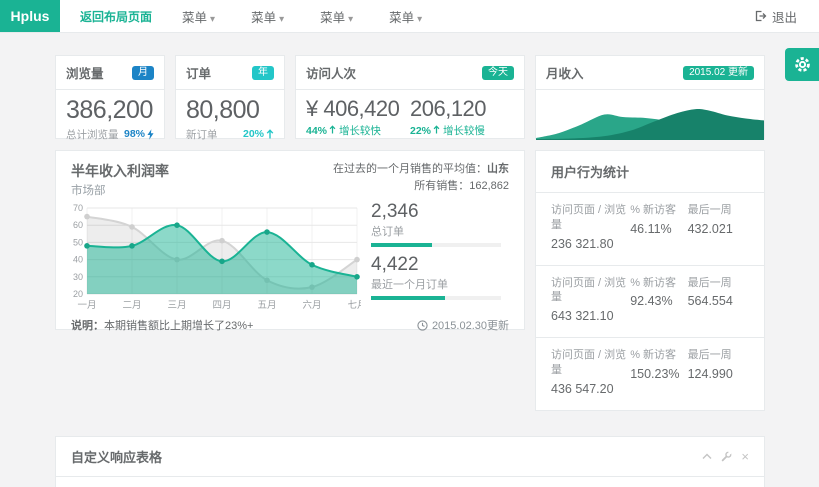 This screenshot has height=487, width=819. I want to click on wrench-icon, so click(727, 456).